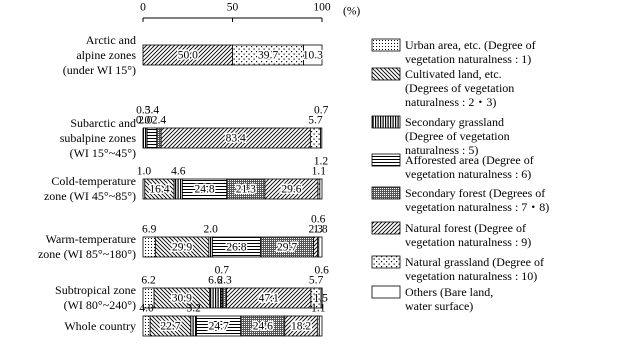  What do you see at coordinates (182, 248) in the screenshot?
I see `value-label: 29.9` at bounding box center [182, 248].